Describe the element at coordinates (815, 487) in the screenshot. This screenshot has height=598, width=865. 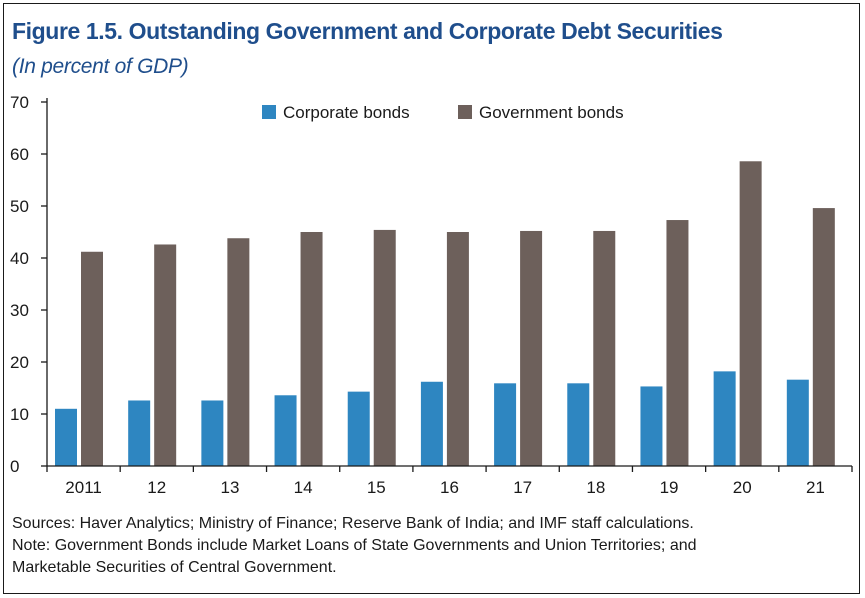
I see `x-tick-label-21: 21` at that location.